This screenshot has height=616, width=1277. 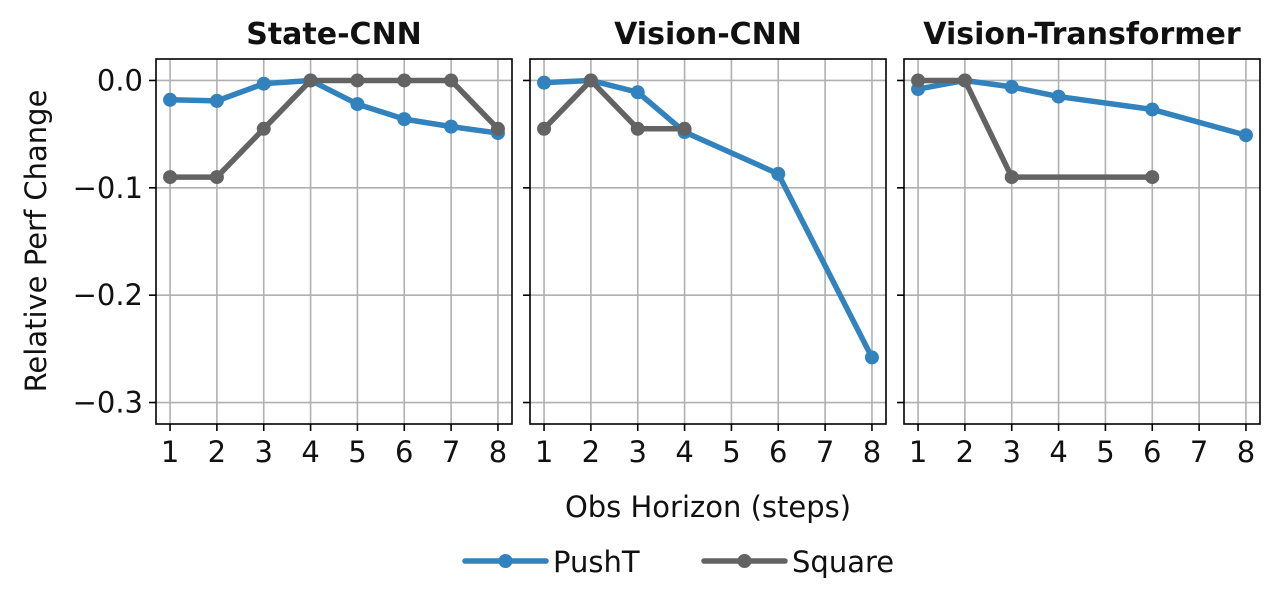 What do you see at coordinates (708, 34) in the screenshot?
I see `panel-title: Vision-CNN` at bounding box center [708, 34].